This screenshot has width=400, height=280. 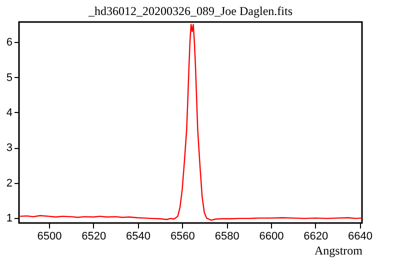 I want to click on x-axis-title: Angstrom, so click(x=339, y=251).